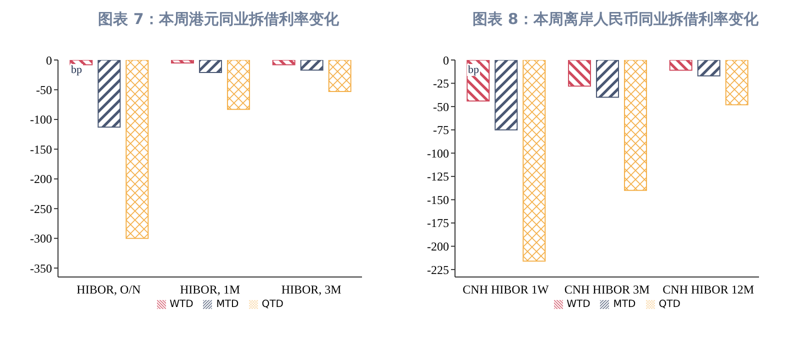 Image resolution: width=794 pixels, height=353 pixels. Describe the element at coordinates (41, 239) in the screenshot. I see `y-tick-label: -300` at that location.